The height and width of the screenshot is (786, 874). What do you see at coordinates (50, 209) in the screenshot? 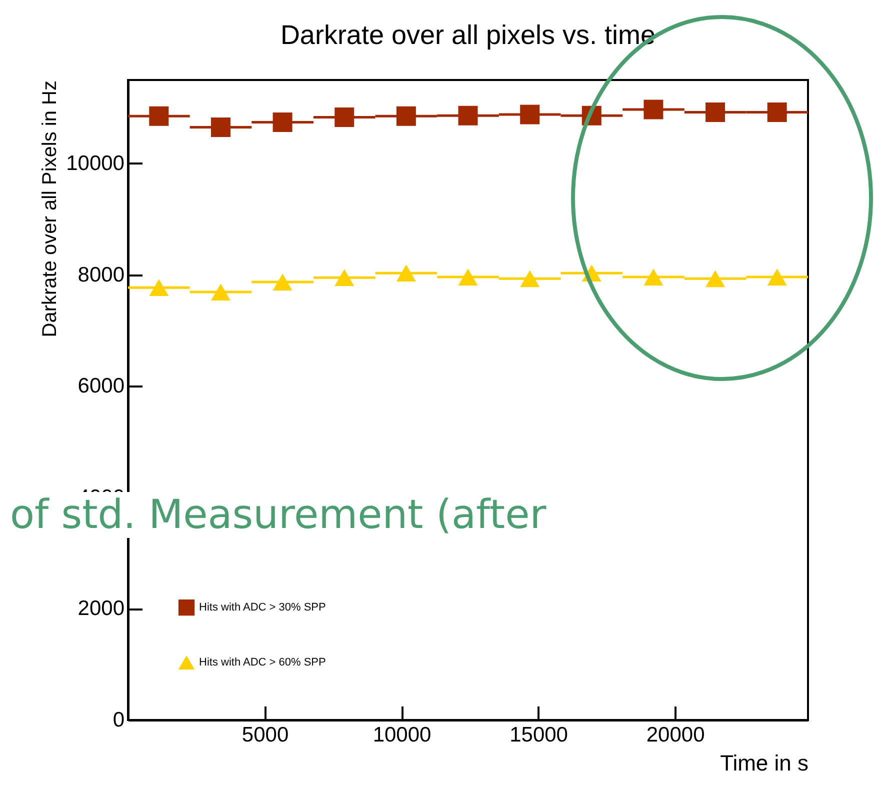
I see `y-axis-title: Darkrate over all Pixels in Hz` at bounding box center [50, 209].